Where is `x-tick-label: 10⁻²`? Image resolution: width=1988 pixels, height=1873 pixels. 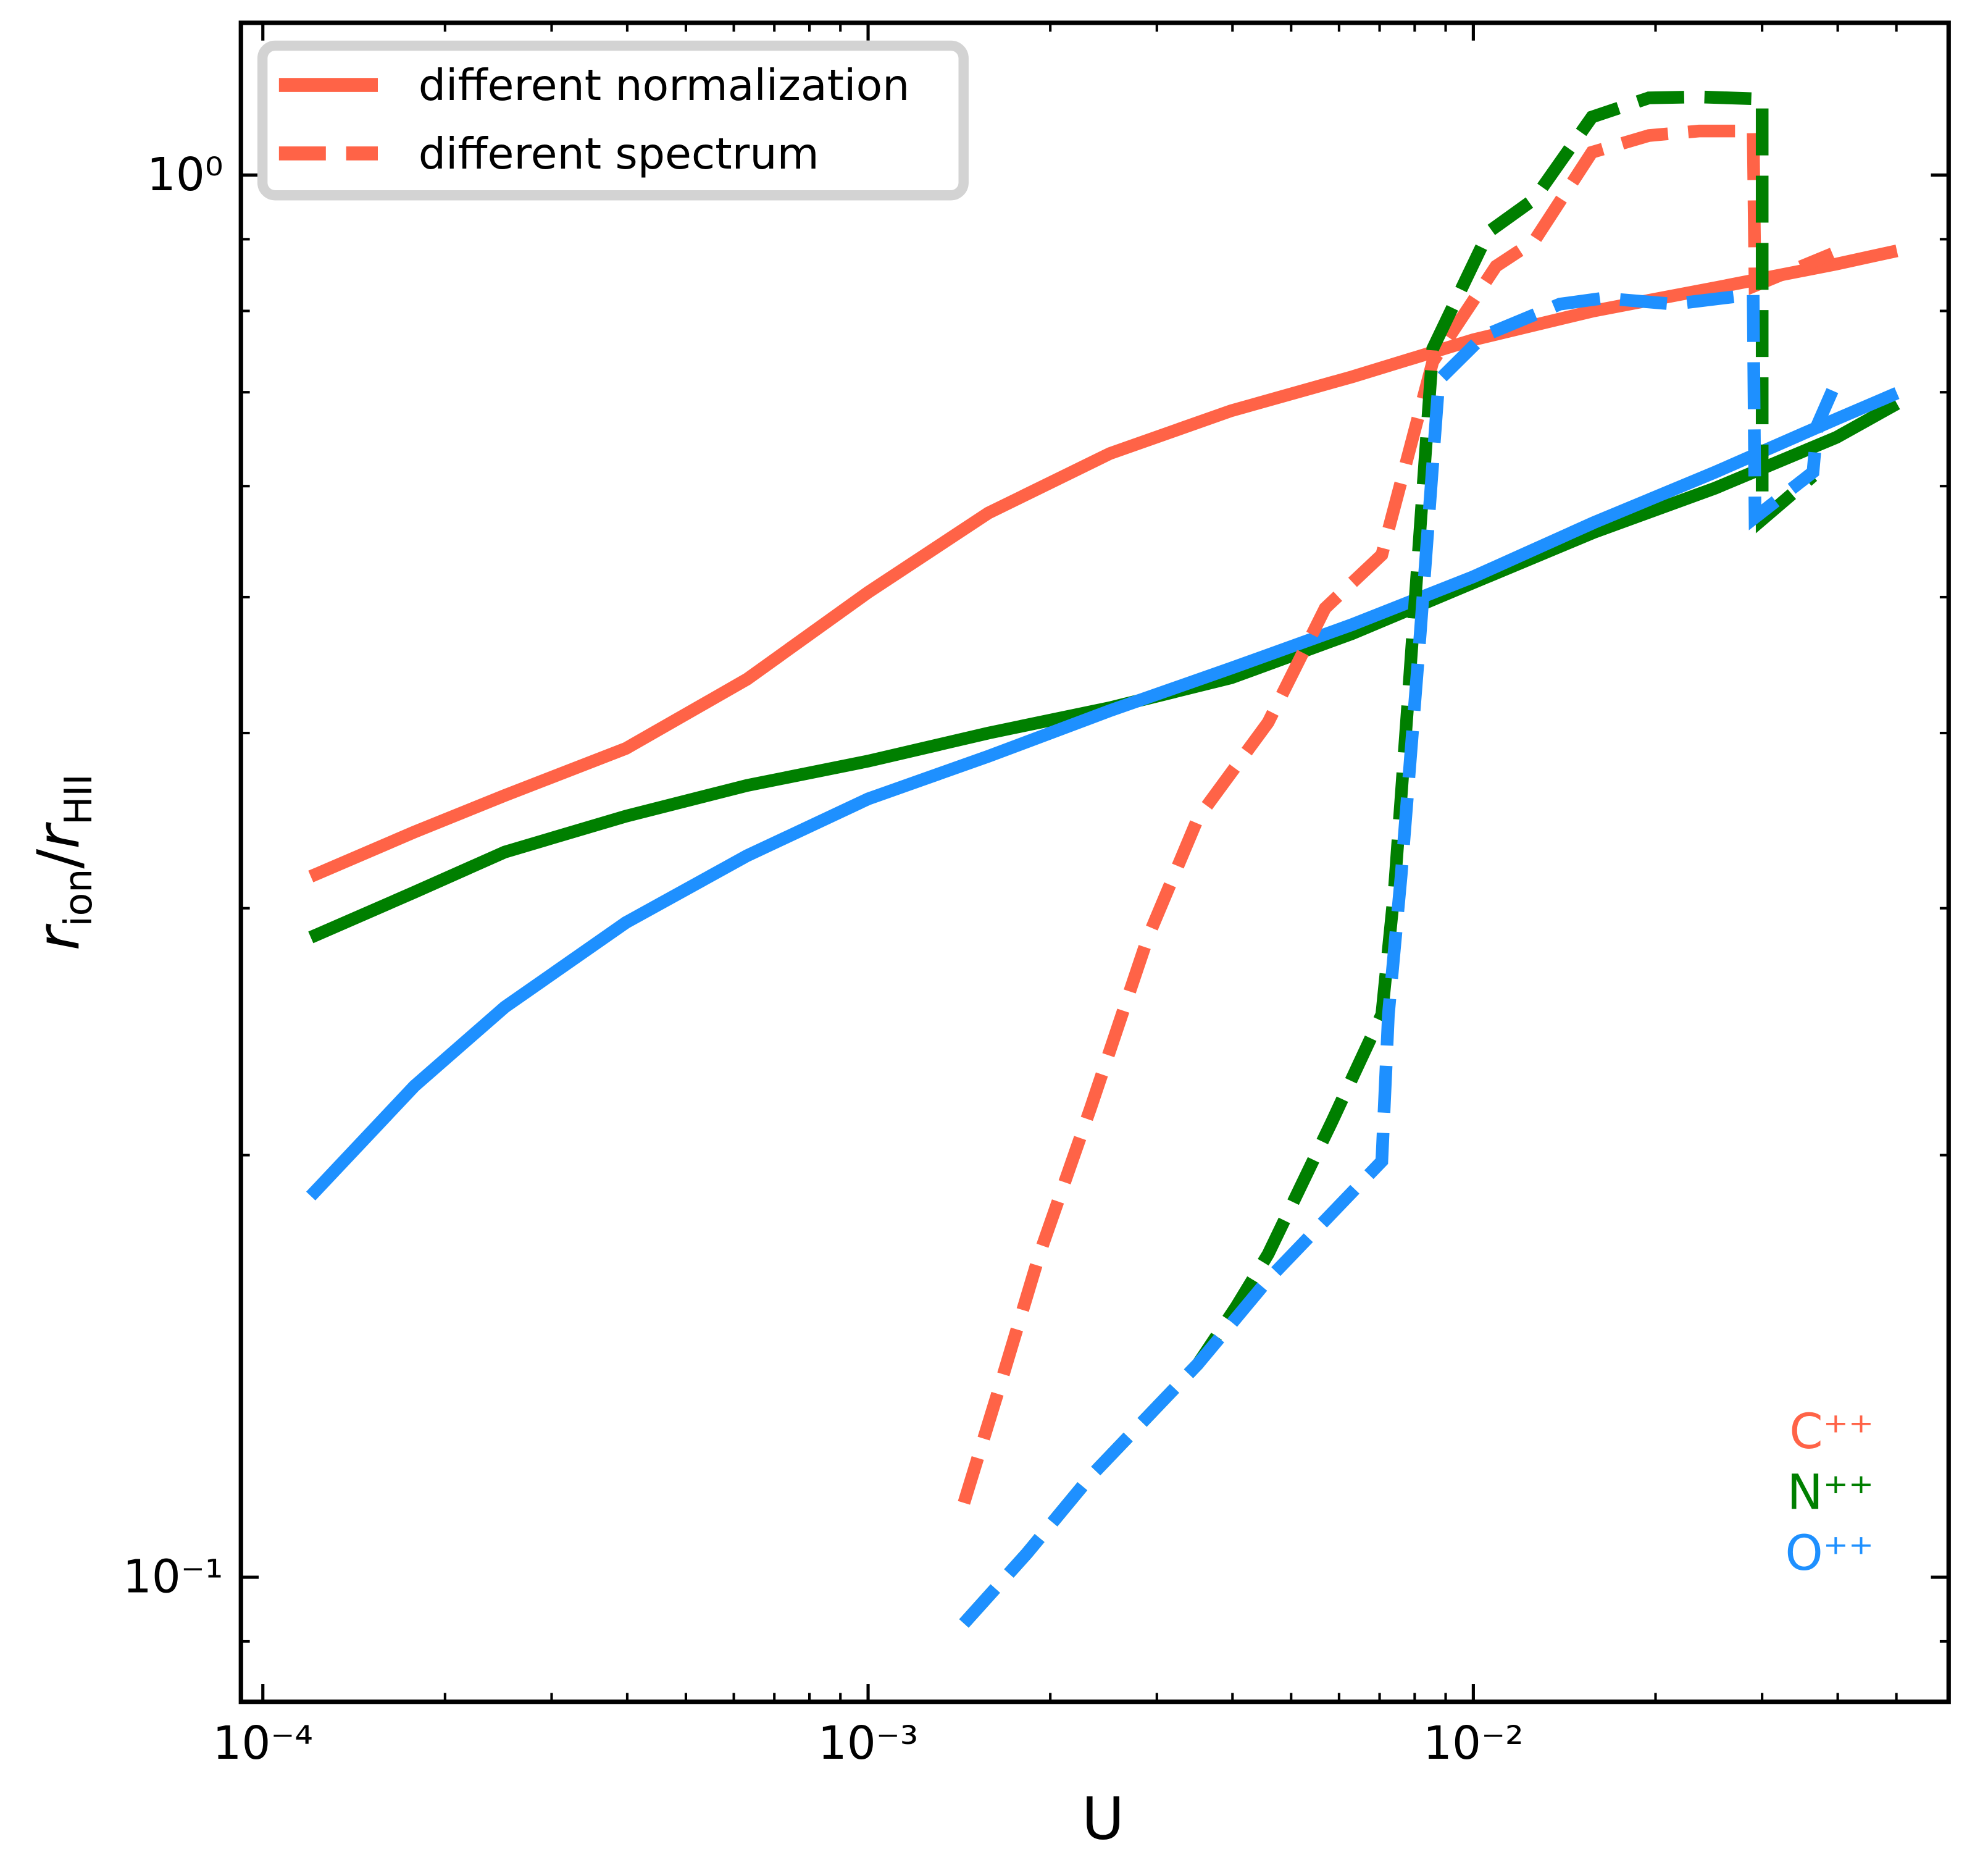
x-tick-label: 10⁻² is located at coordinates (1473, 1744).